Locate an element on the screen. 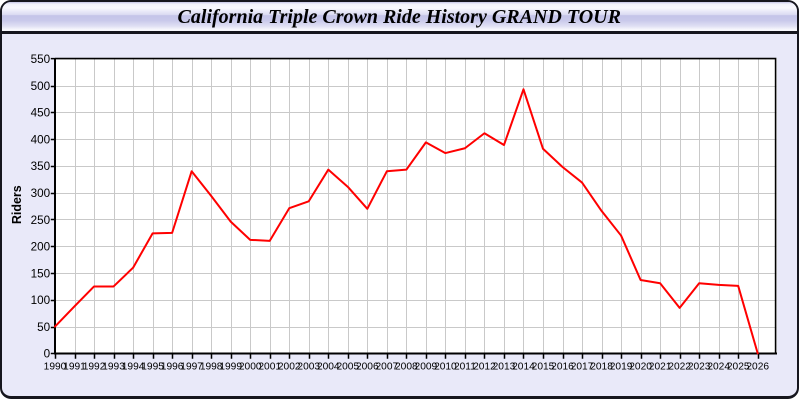 The image size is (800, 400). svg-text: 350 is located at coordinates (41, 166).